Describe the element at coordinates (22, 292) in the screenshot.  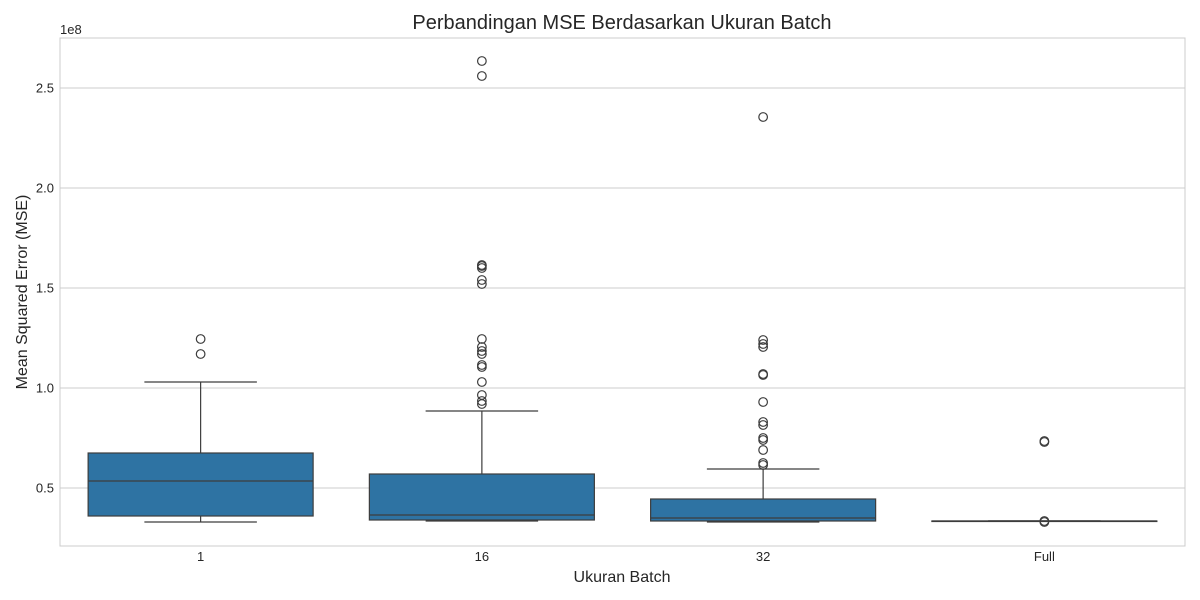
I see `y-axis-label: Mean Squared Error (MSE)` at that location.